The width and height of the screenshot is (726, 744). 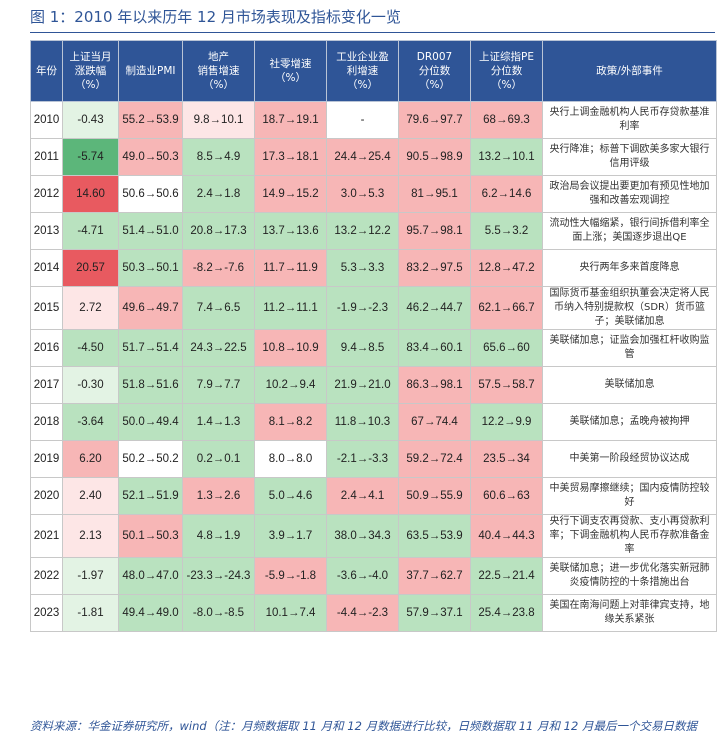 I want to click on retail-cell: 10.2→9.4, so click(x=290, y=385).